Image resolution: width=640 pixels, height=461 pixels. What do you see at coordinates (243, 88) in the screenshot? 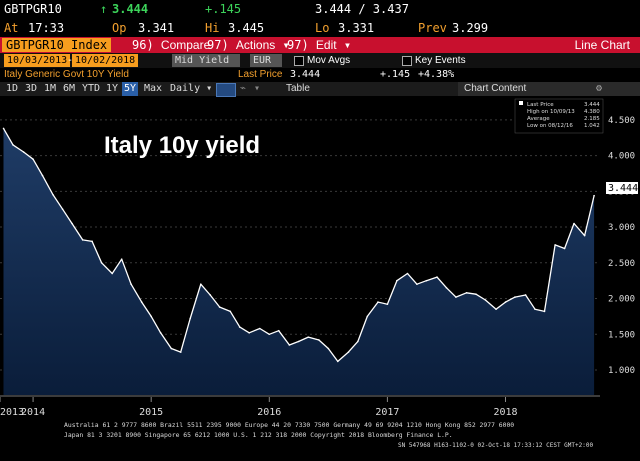
I see `chart-type-icon: ⌁` at bounding box center [243, 88].